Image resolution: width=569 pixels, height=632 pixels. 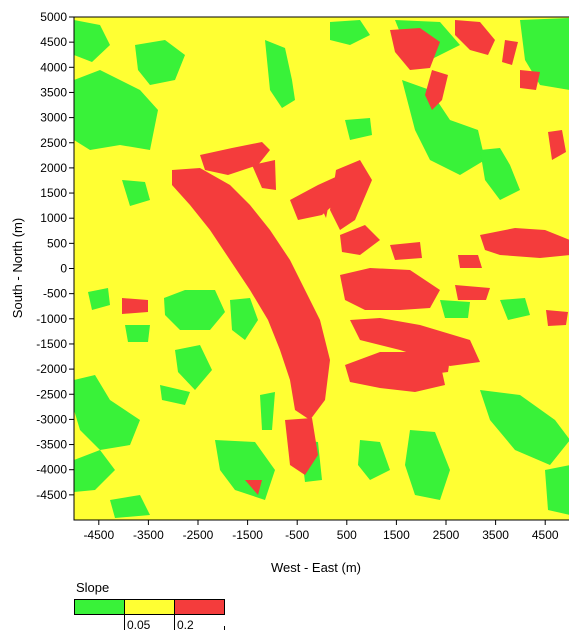 I want to click on y-tick-label: -2000, so click(x=51, y=369).